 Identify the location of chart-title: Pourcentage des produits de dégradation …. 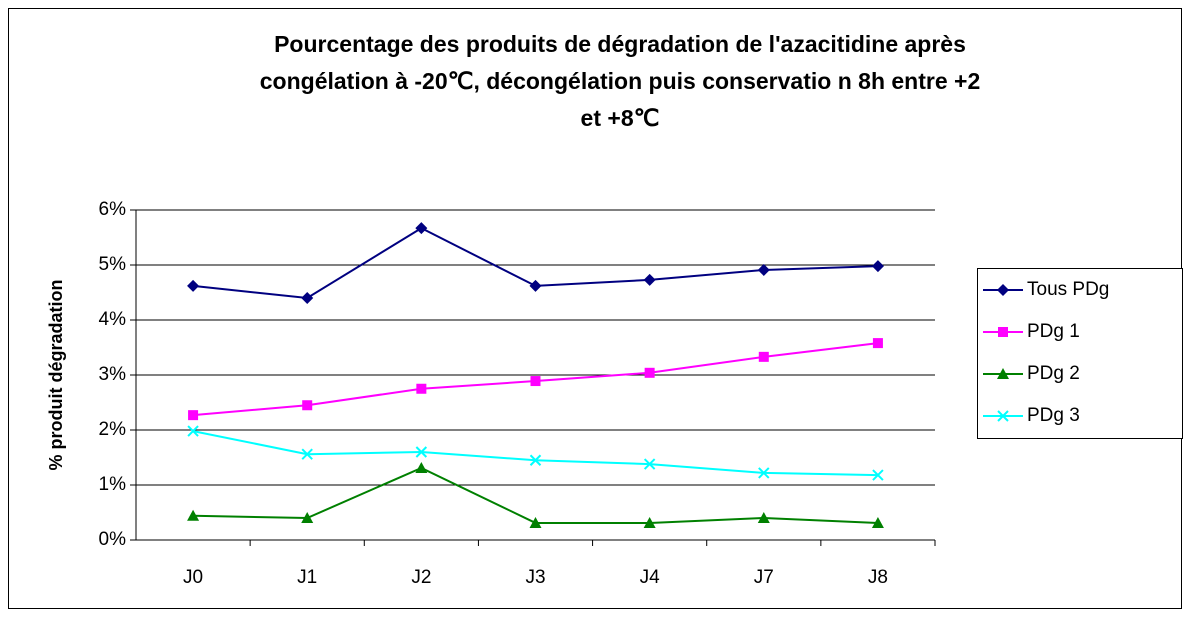
(620, 44).